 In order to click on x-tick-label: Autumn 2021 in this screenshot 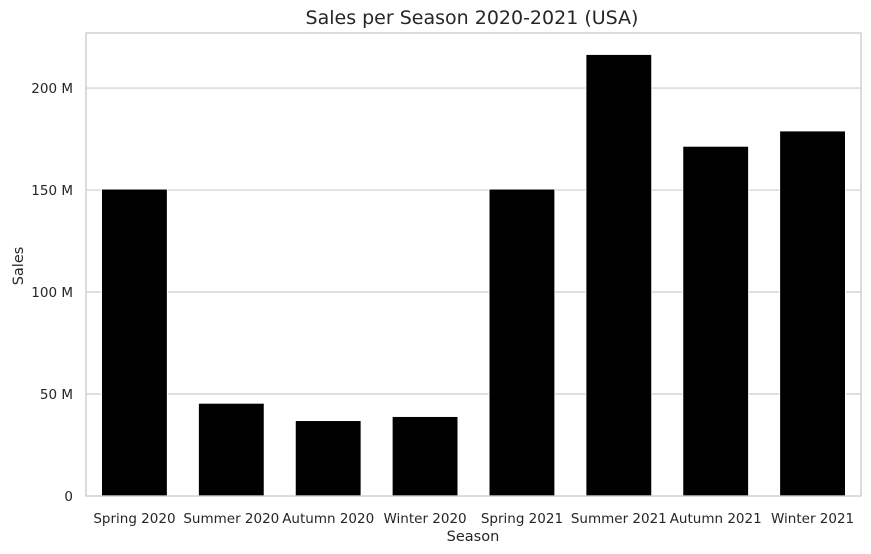, I will do `click(716, 519)`.